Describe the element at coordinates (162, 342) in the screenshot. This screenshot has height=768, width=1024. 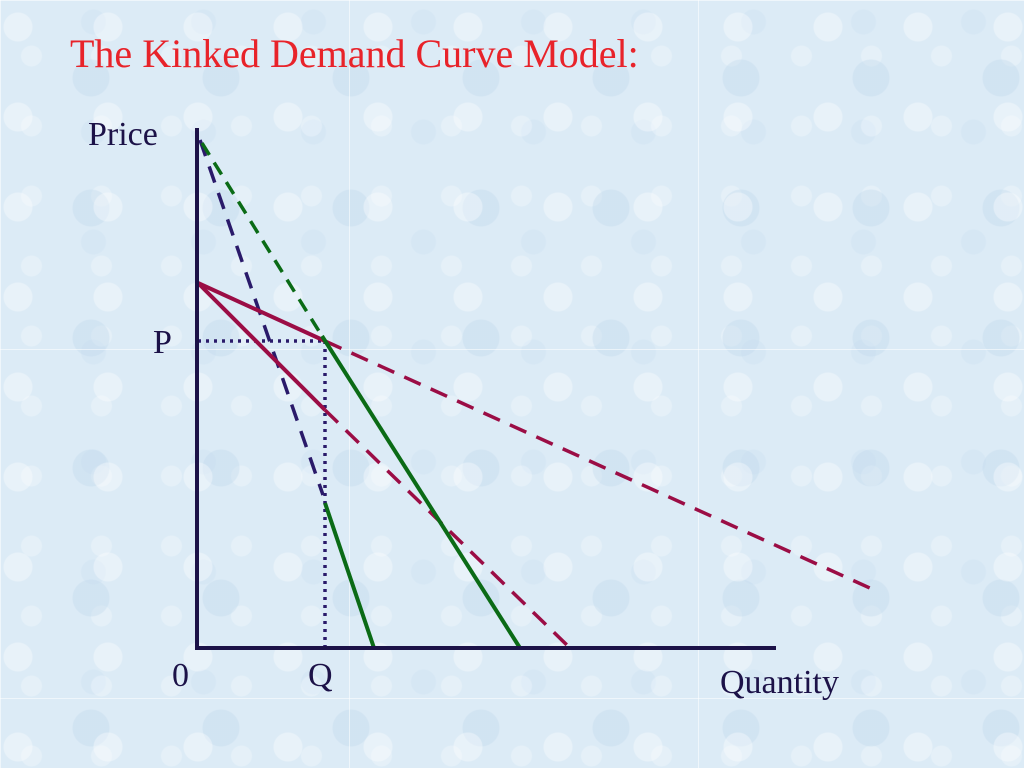
I see `price-level-label: P` at that location.